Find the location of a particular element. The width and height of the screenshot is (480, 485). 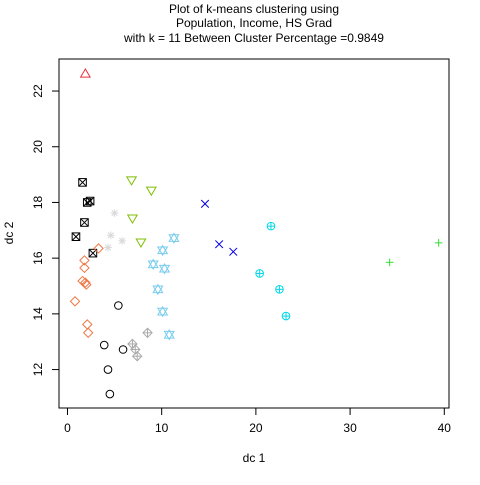

y-tick-label: 20 is located at coordinates (38, 147).